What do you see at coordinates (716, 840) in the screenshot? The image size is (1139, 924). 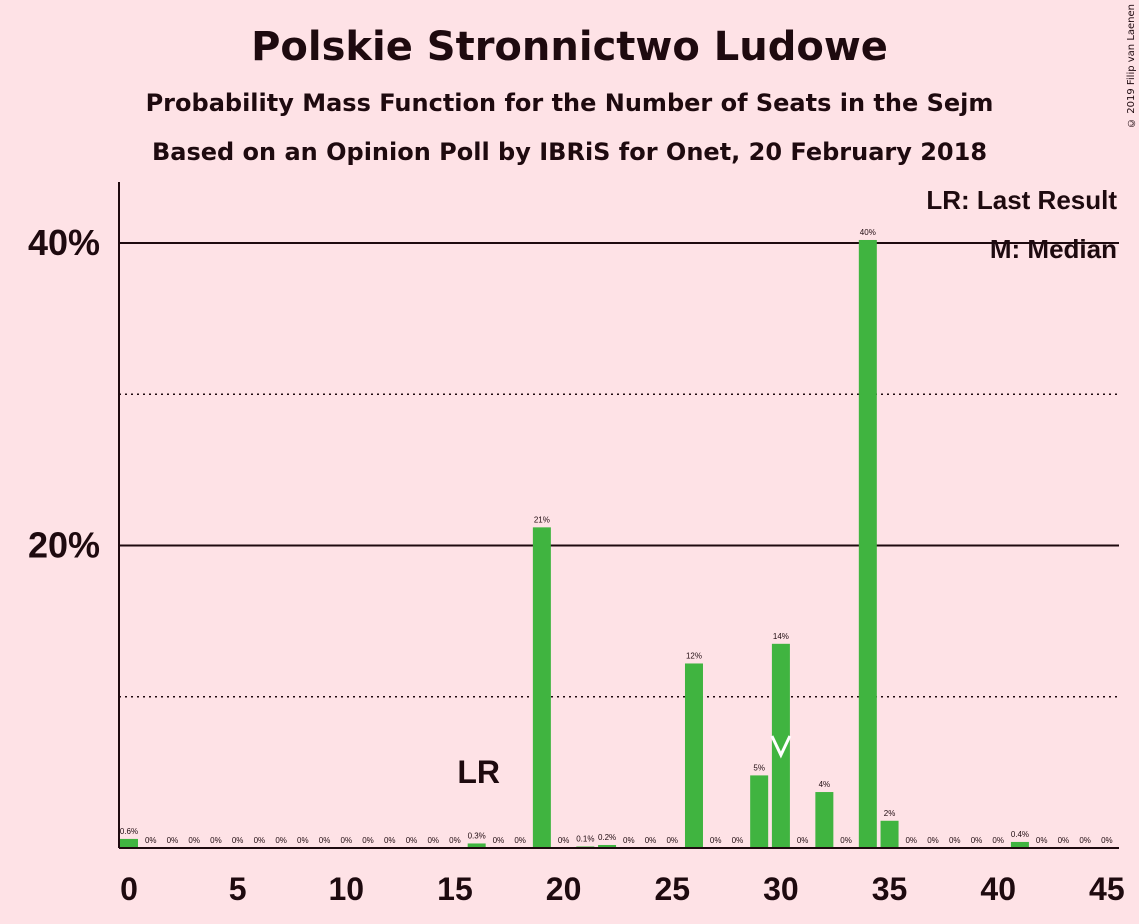 I see `bar-label-27: 0%` at bounding box center [716, 840].